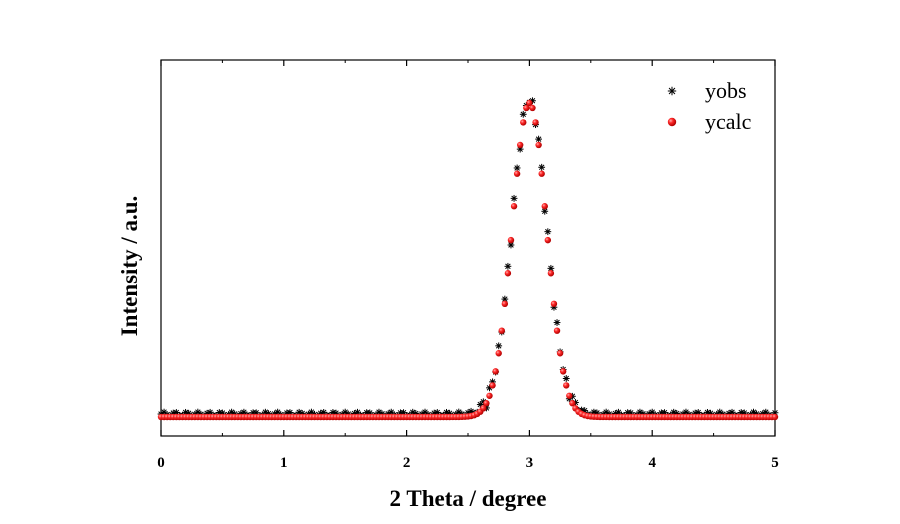 Image resolution: width=900 pixels, height=524 pixels. What do you see at coordinates (709, 106) in the screenshot?
I see `legend: yobs ycalc` at bounding box center [709, 106].